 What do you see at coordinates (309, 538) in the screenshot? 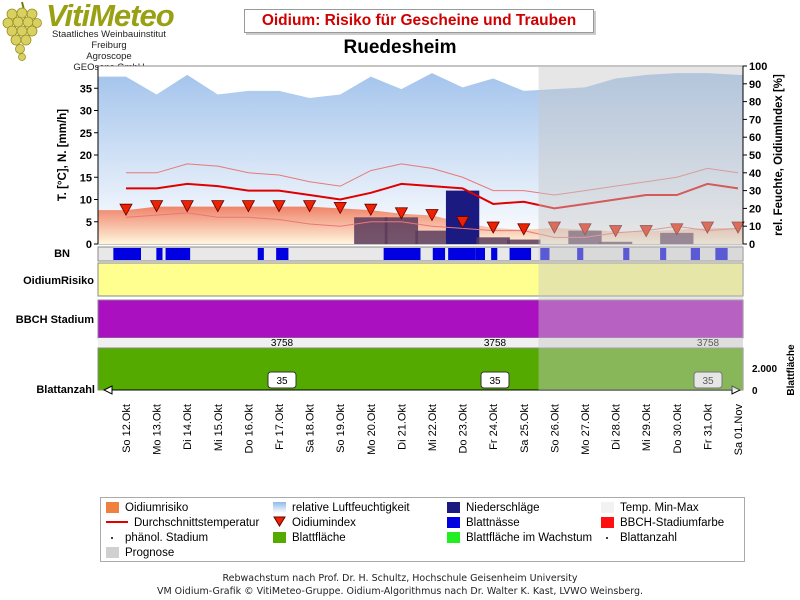
I see `legend-item: Blattfläche` at bounding box center [309, 538].